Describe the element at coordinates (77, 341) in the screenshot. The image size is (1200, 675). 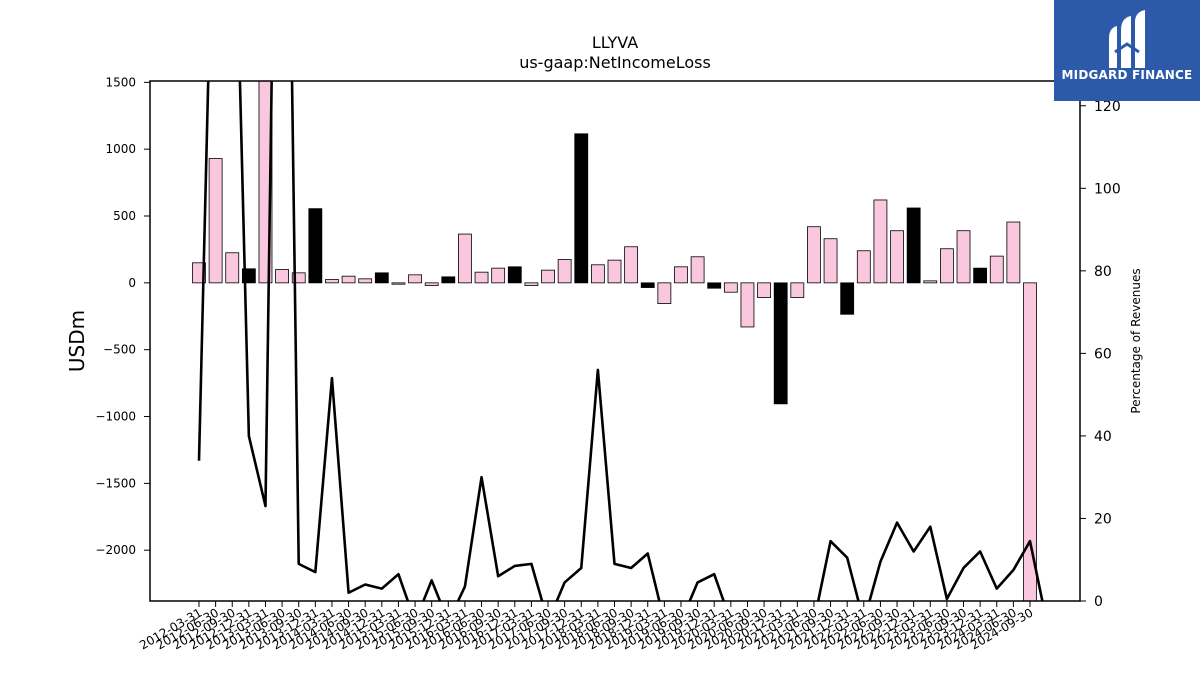
I see `y-axis-label-left: USDm` at that location.